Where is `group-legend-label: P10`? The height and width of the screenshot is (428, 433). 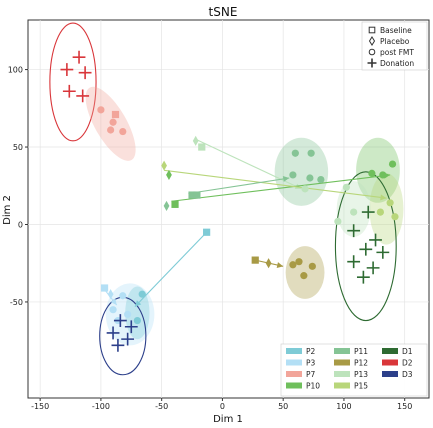 group-legend-label: P10 is located at coordinates (313, 386).